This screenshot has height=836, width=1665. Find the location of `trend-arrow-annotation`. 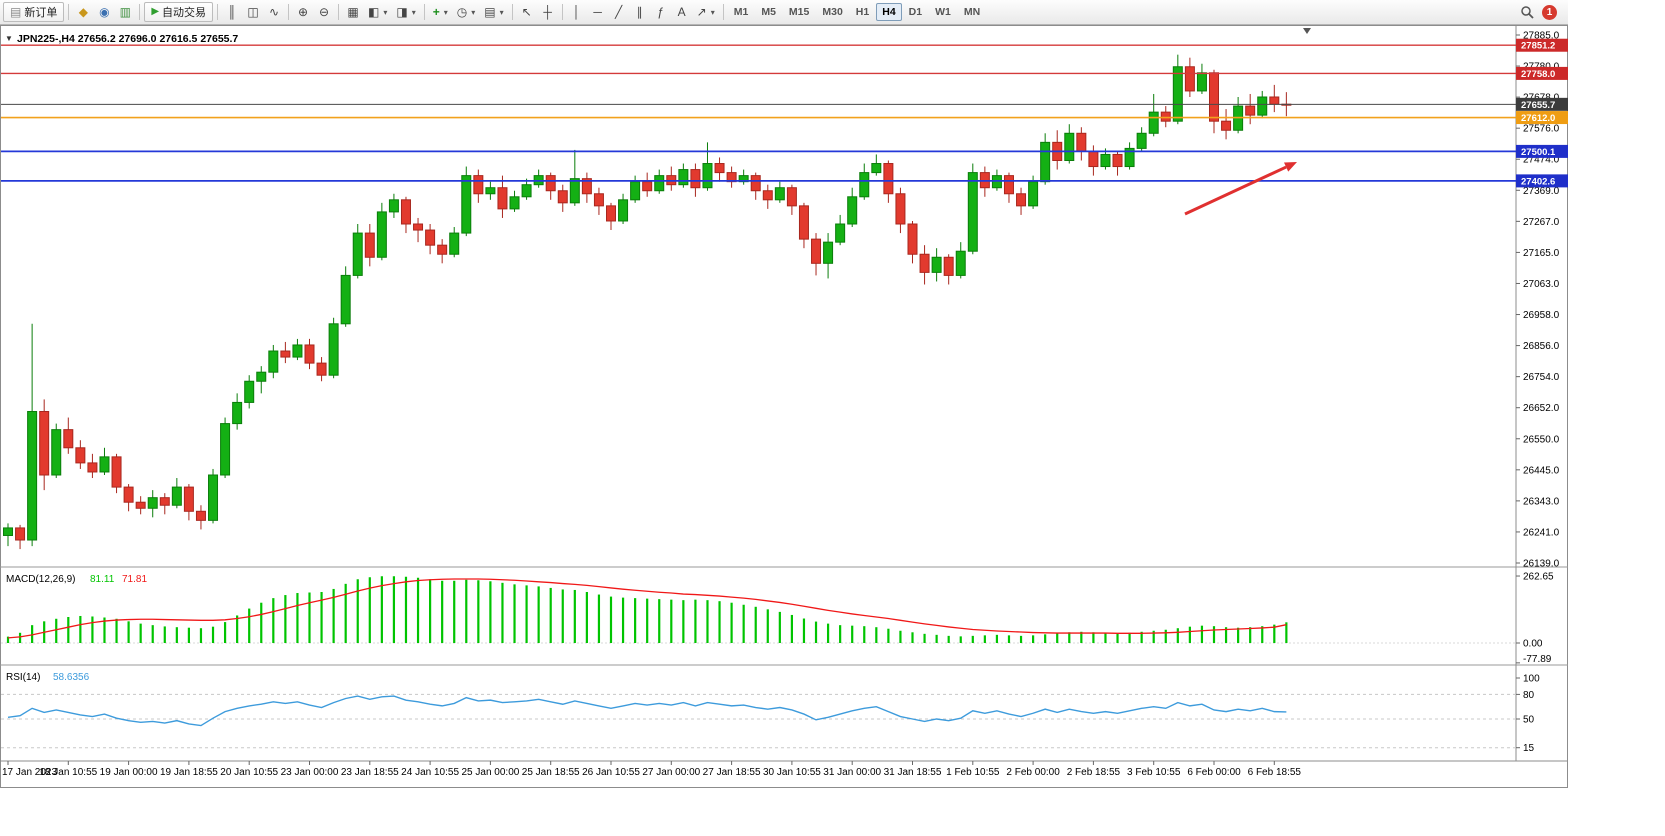

trend-arrow-annotation is located at coordinates (1240, 189).